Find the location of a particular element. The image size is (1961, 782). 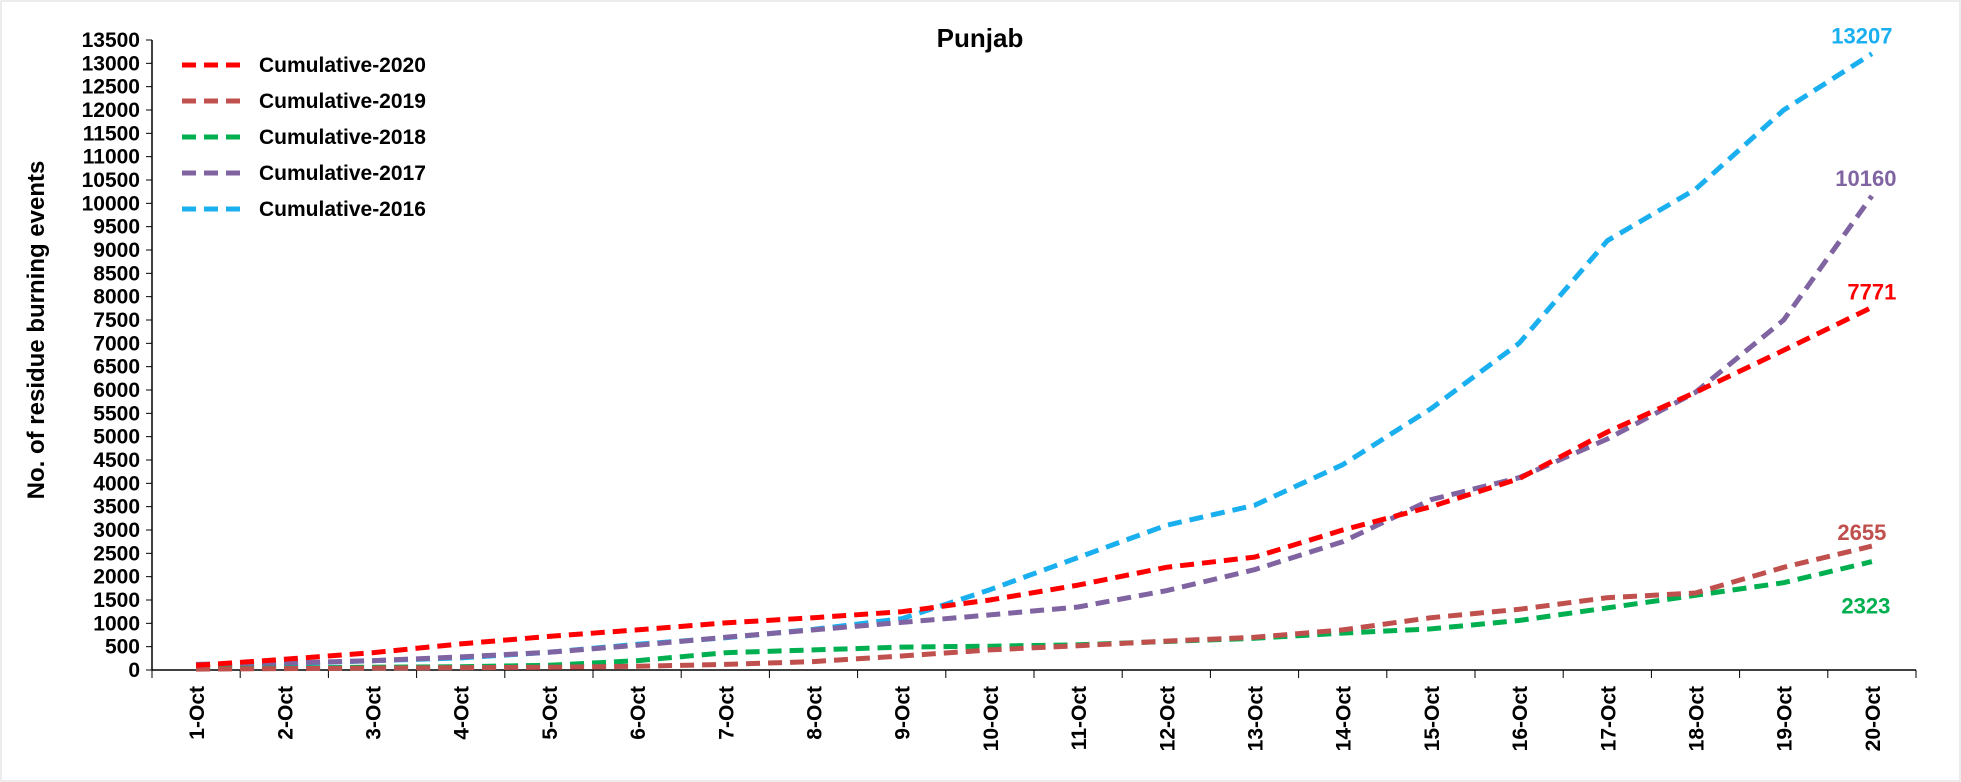

end-value-label: 10160 is located at coordinates (1865, 178).